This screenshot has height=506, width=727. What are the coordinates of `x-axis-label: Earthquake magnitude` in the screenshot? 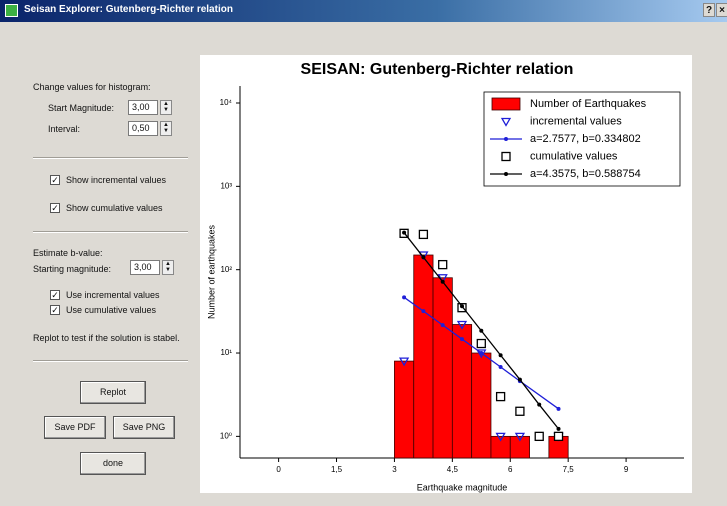 It's located at (462, 487).